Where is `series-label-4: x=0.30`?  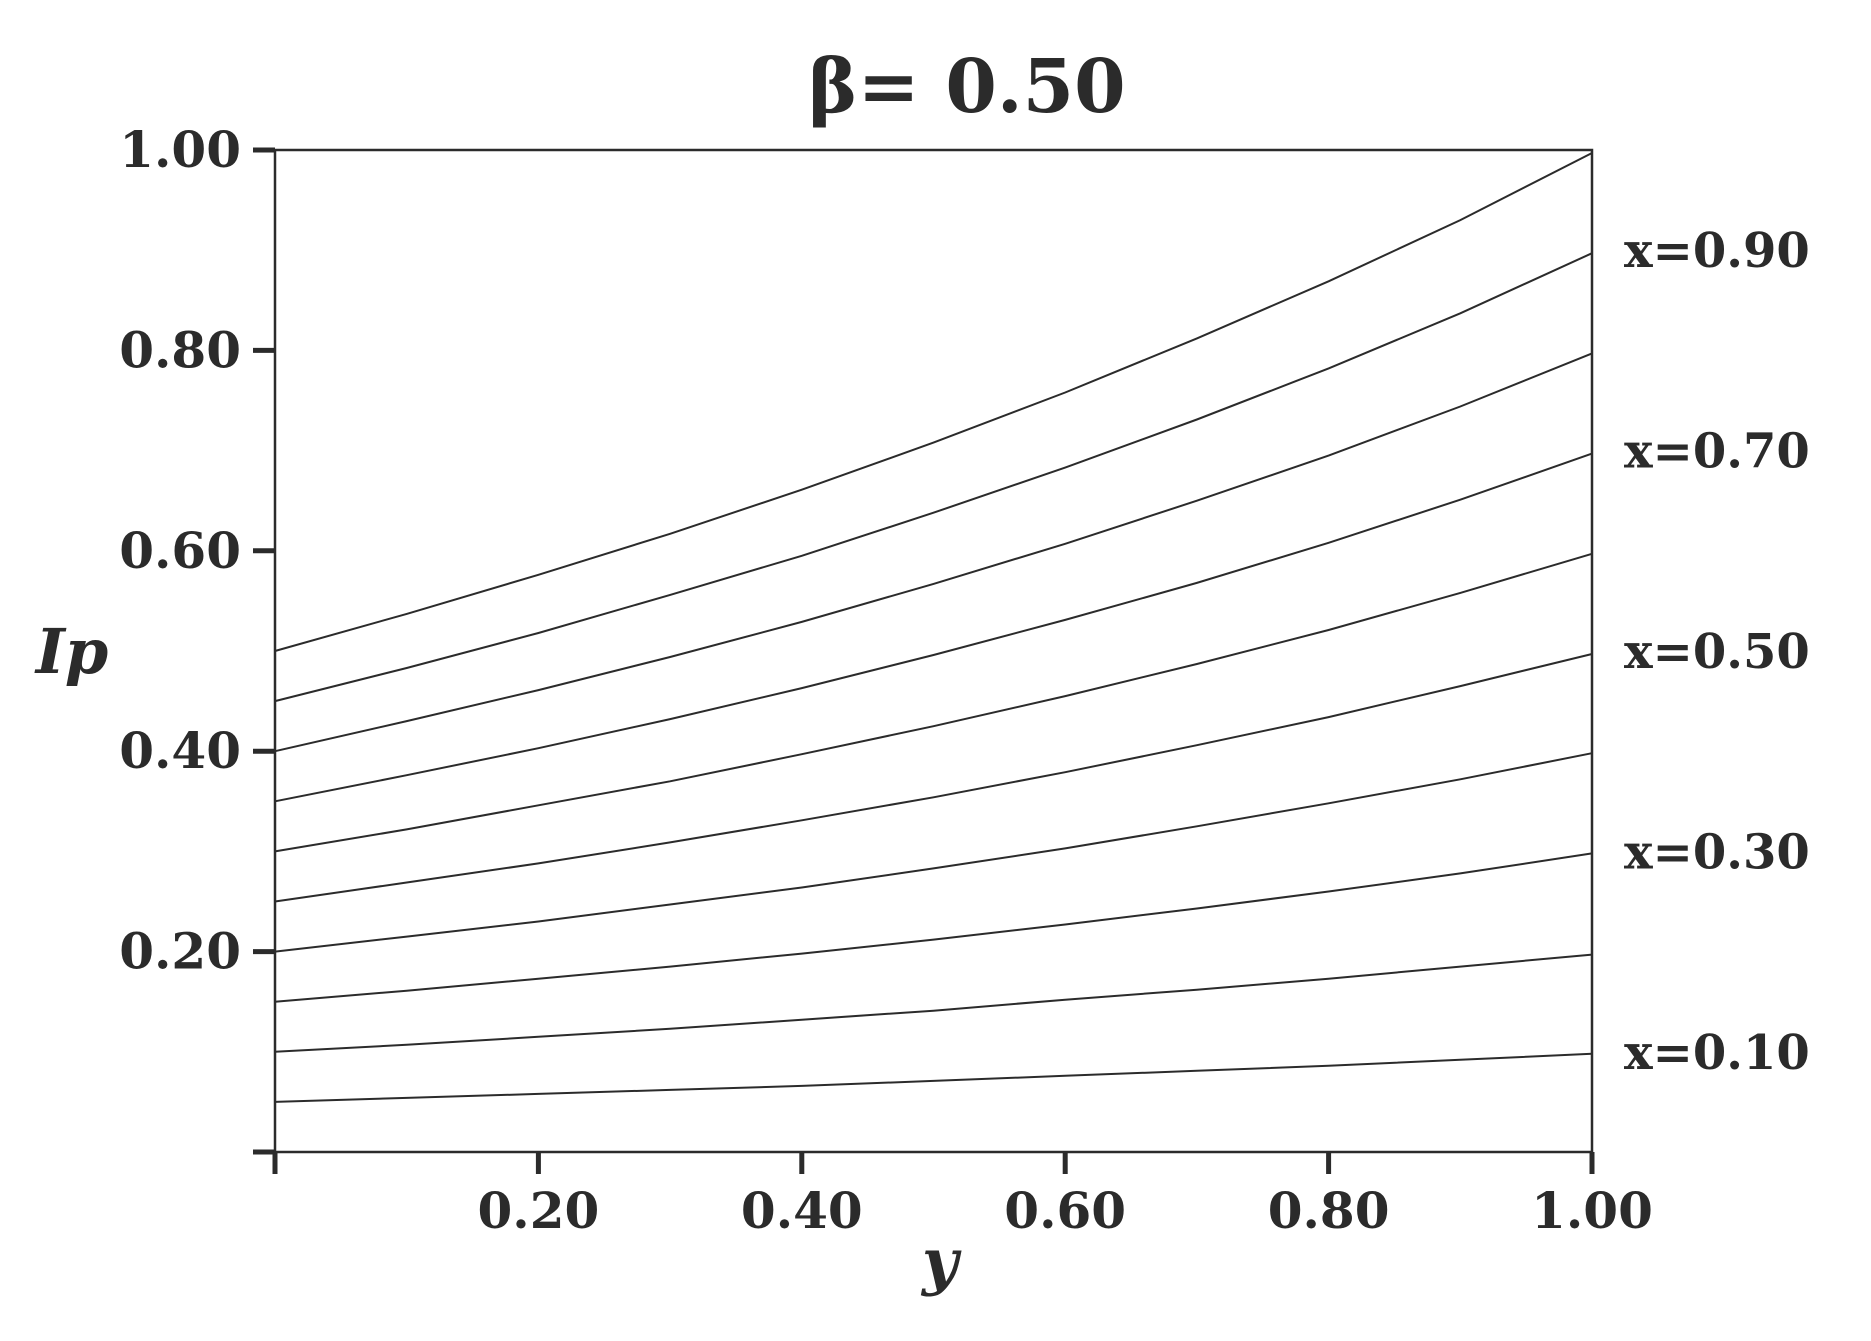
series-label-4: x=0.30 is located at coordinates (1717, 852).